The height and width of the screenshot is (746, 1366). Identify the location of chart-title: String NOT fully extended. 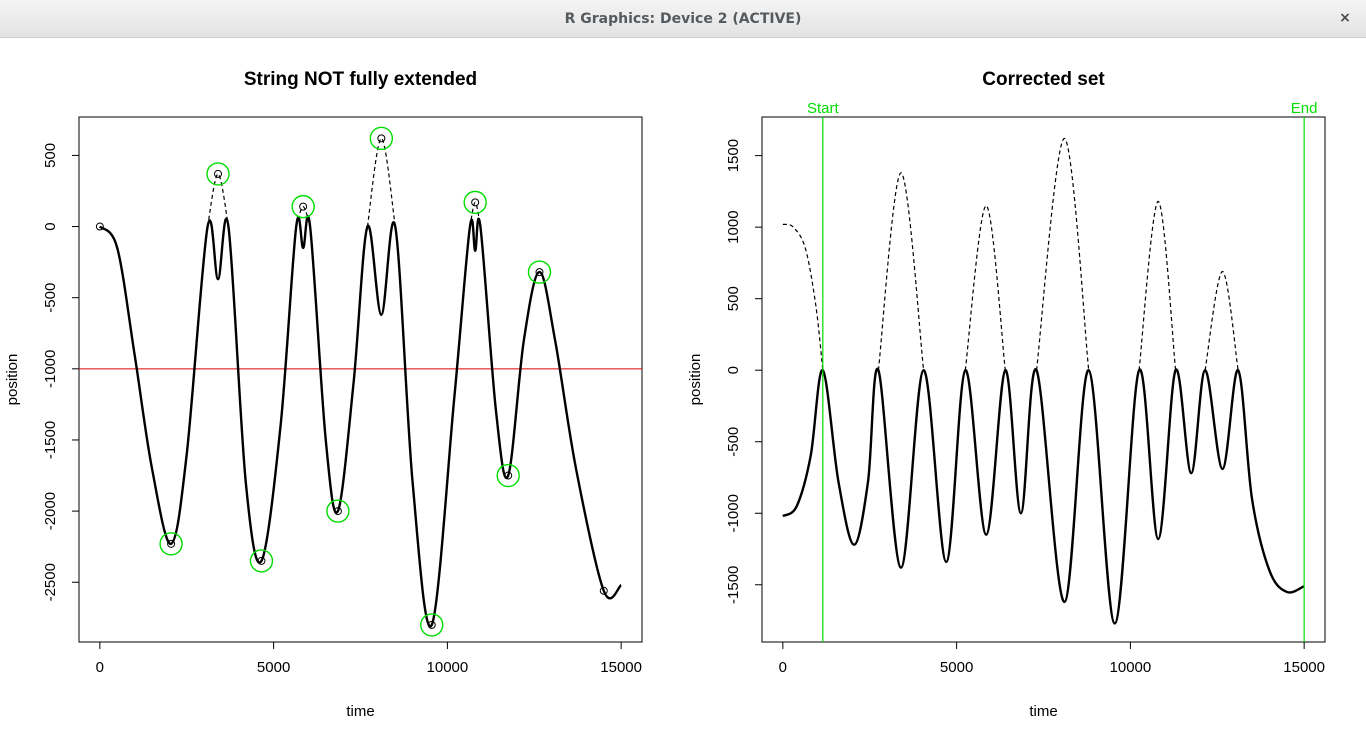
(360, 79).